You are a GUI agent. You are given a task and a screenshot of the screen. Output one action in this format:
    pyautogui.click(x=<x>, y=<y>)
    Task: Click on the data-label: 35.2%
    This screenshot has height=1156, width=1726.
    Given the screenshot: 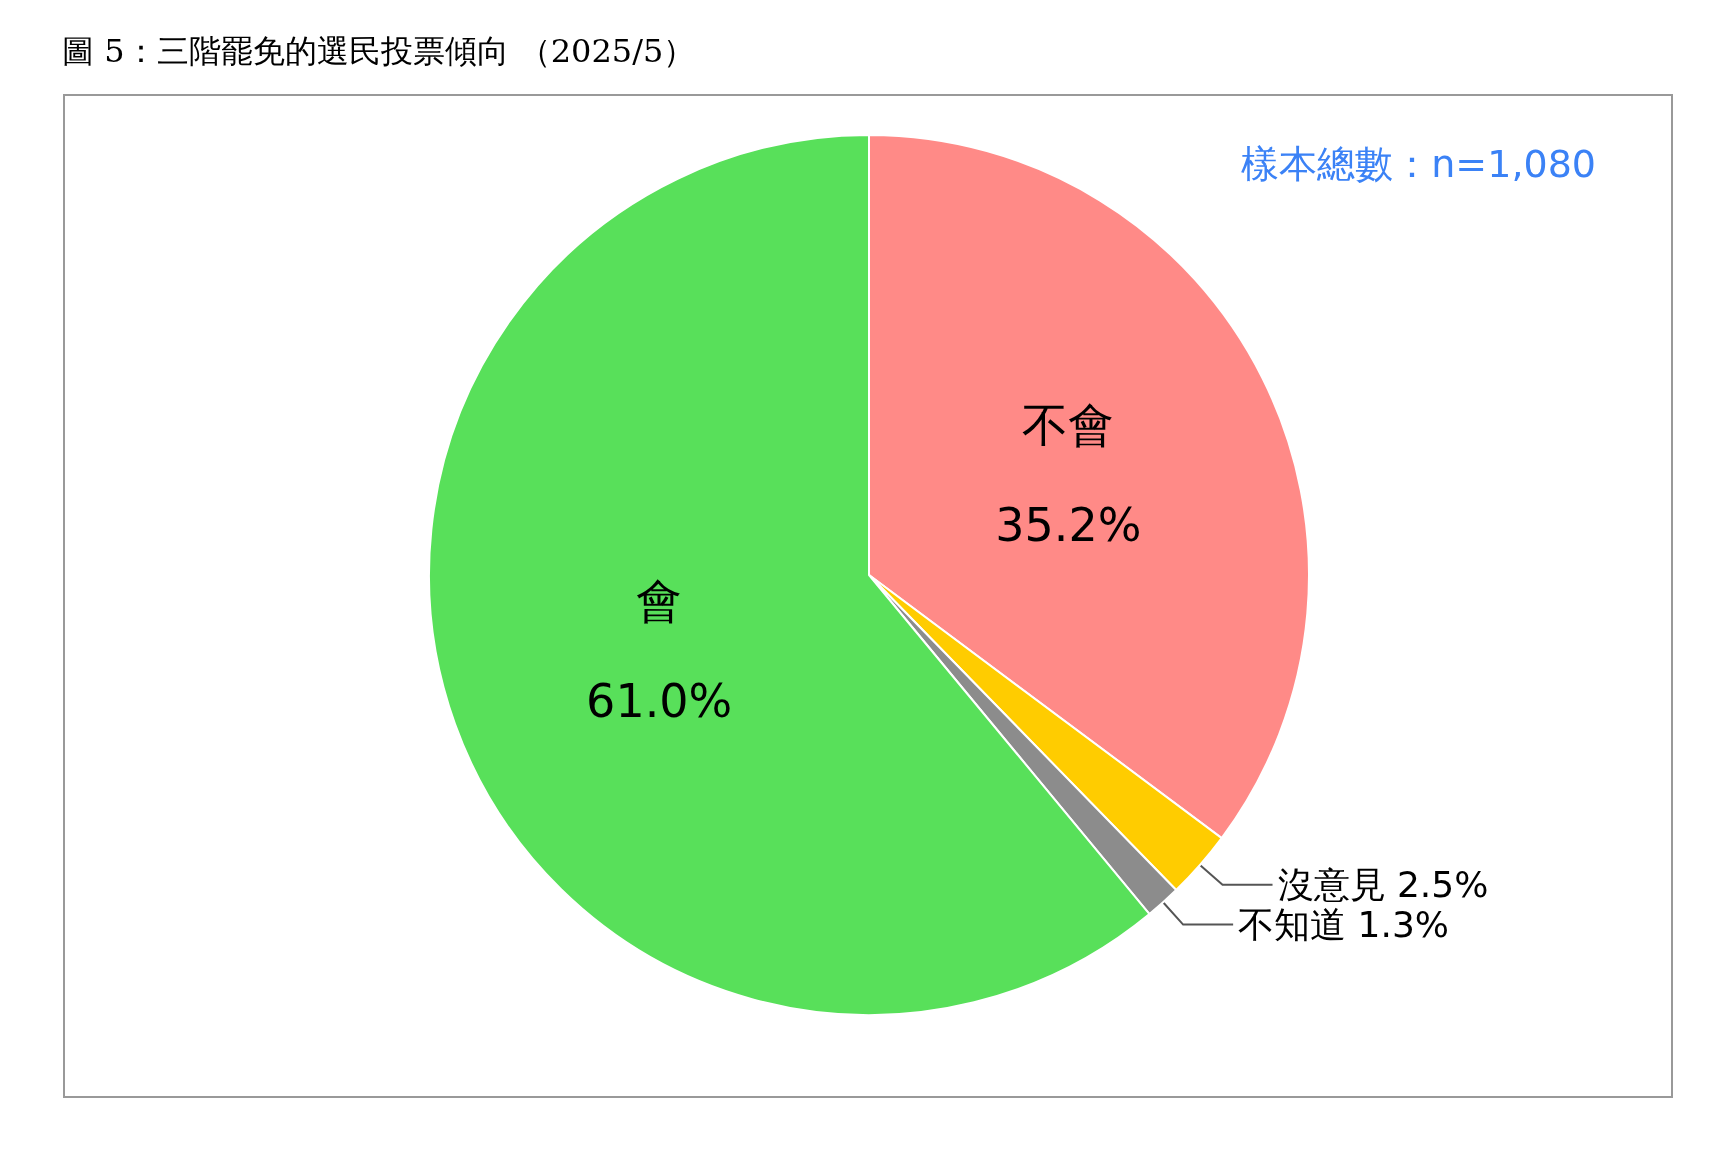 What is the action you would take?
    pyautogui.click(x=1068, y=525)
    